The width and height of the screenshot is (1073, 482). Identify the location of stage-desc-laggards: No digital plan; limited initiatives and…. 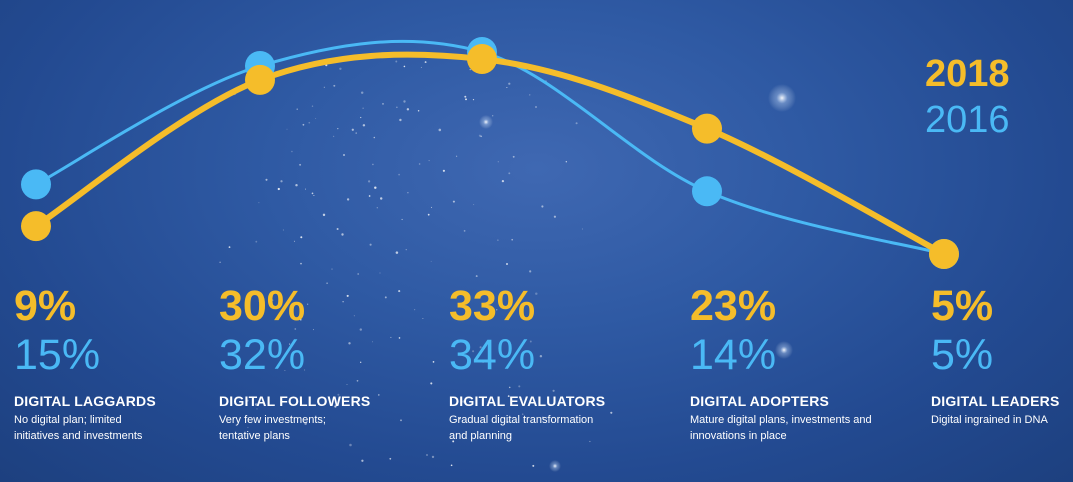
(78, 428).